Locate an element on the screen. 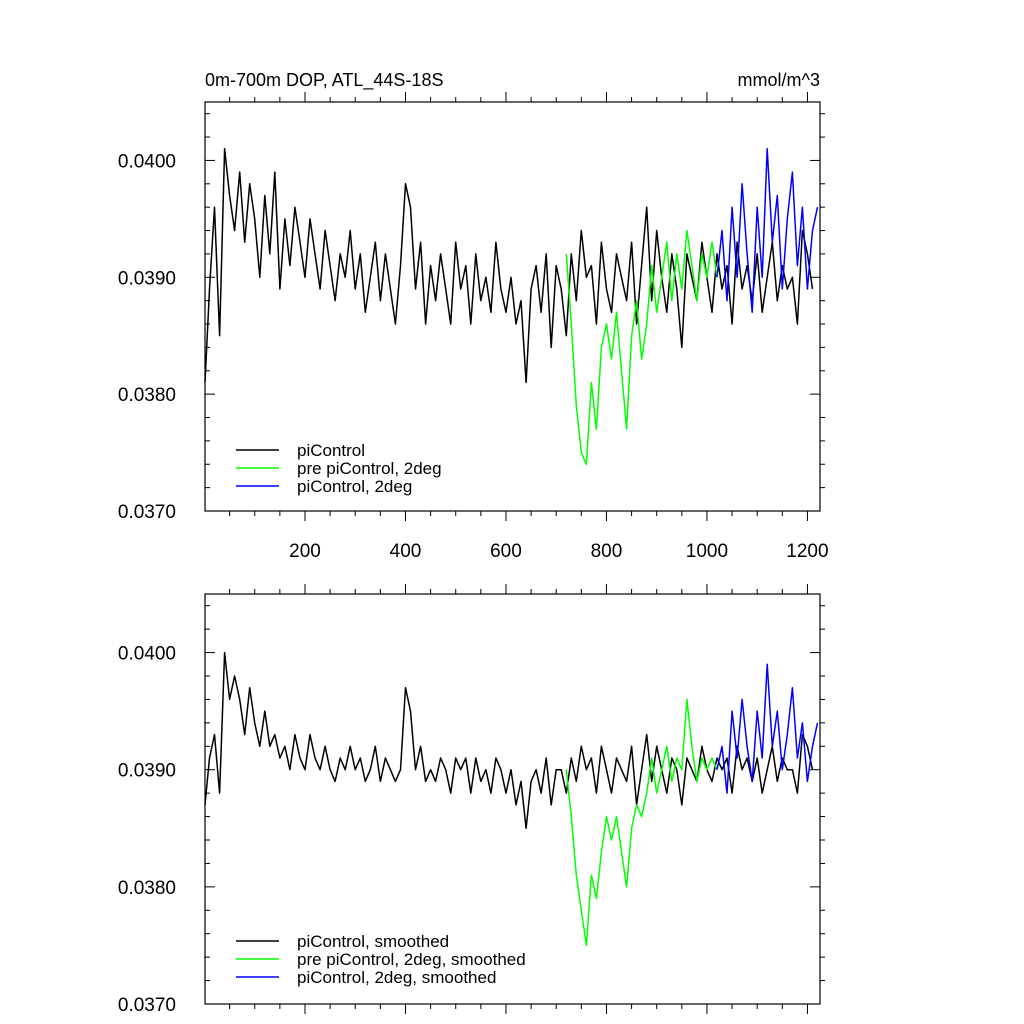 Image resolution: width=1024 pixels, height=1024 pixels. x-tick-label: 200 is located at coordinates (305, 551).